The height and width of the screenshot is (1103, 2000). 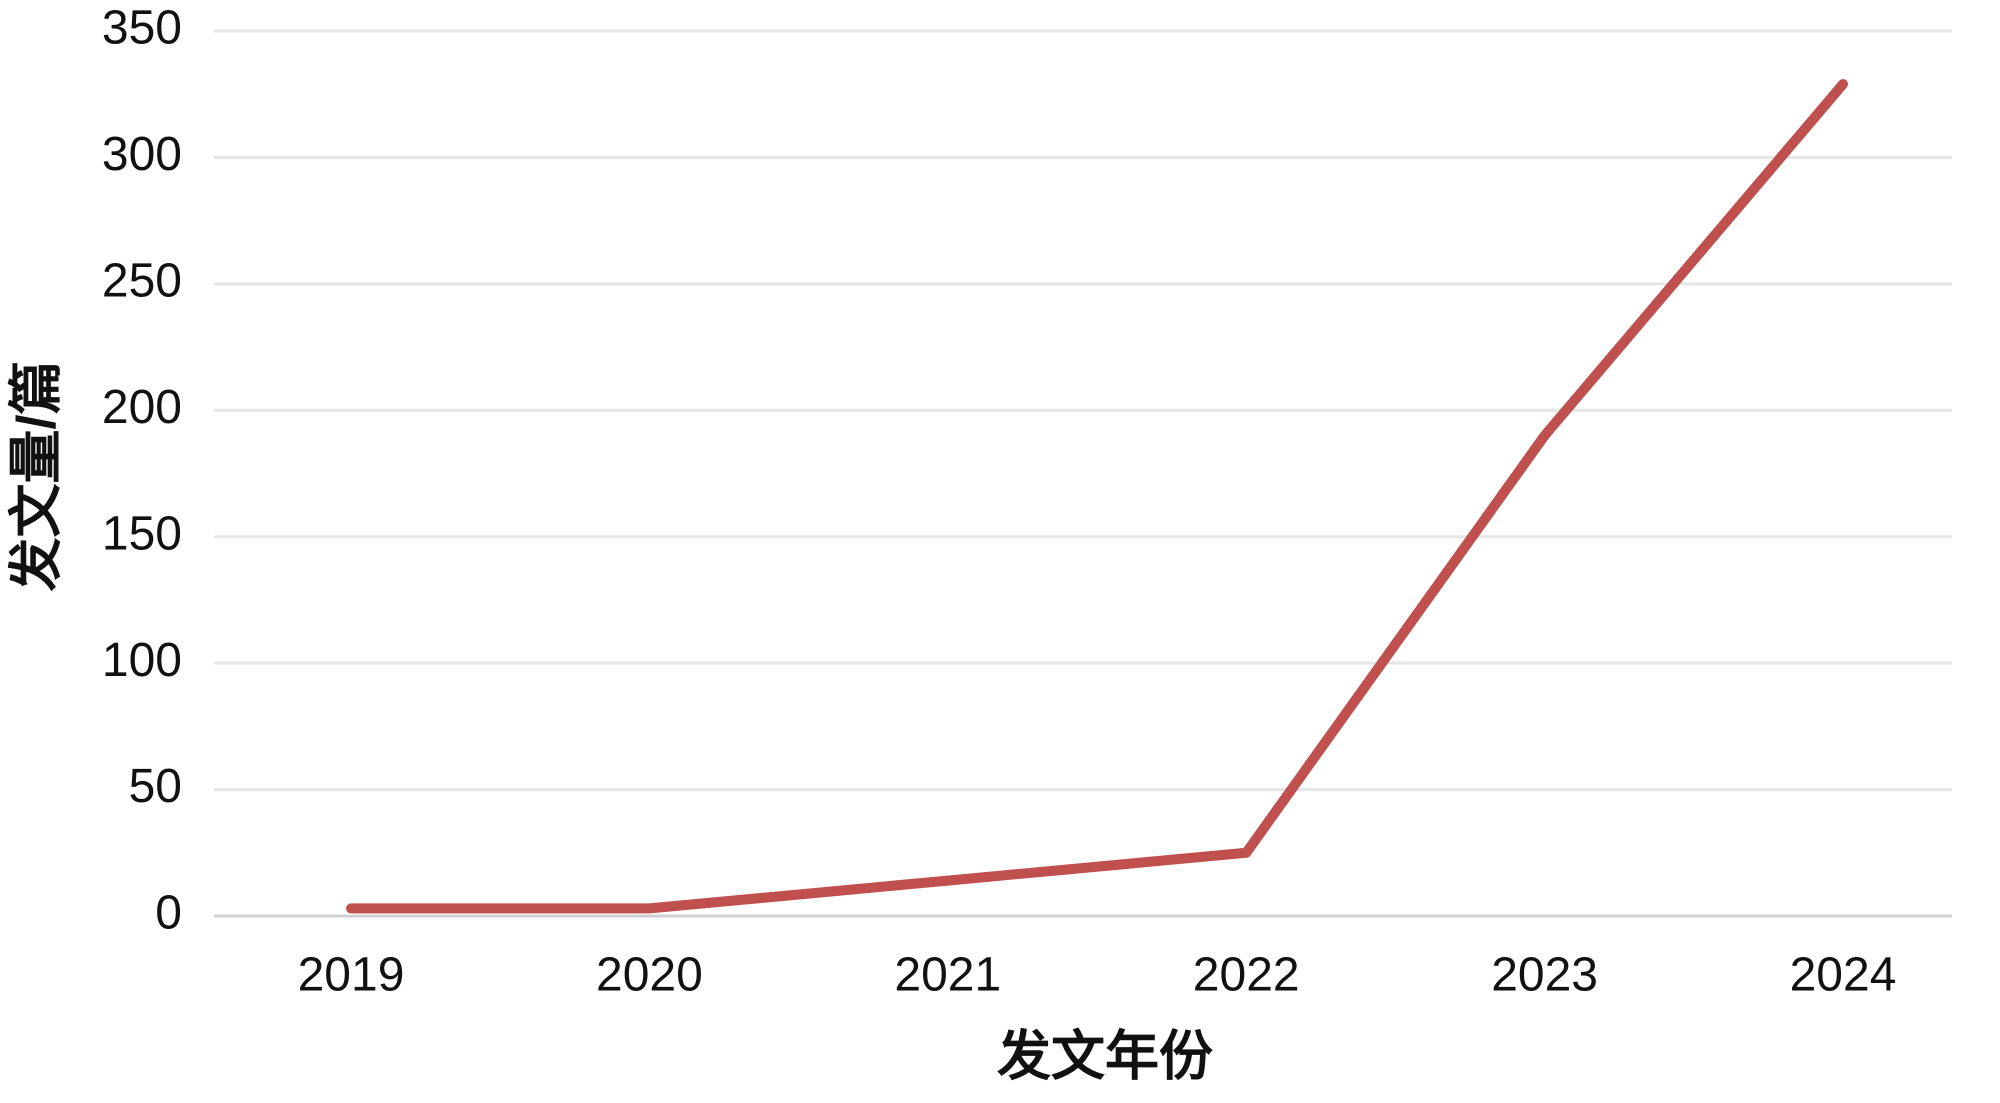 What do you see at coordinates (1105, 1056) in the screenshot?
I see `x-axis-title: 发文年份` at bounding box center [1105, 1056].